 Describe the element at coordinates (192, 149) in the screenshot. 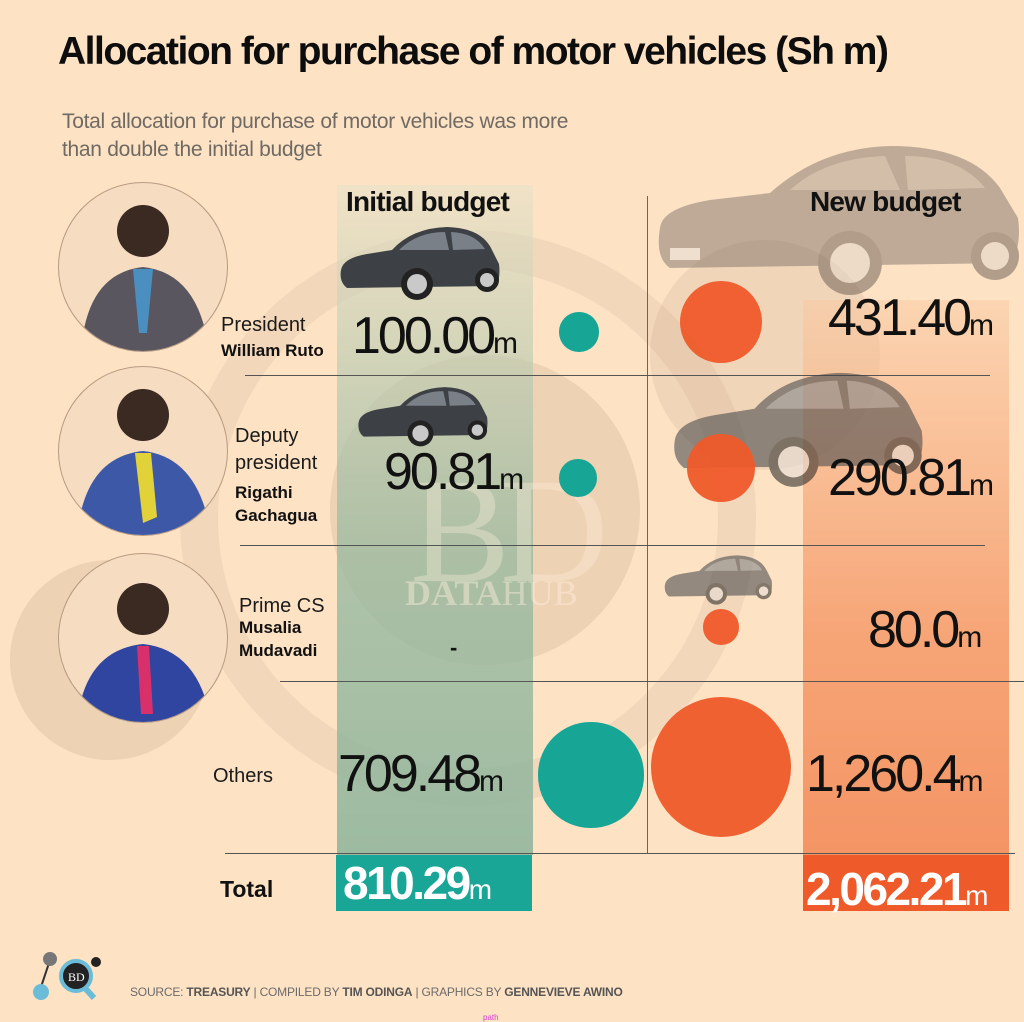

I see `subtitle-line-2: than double the initial budget` at that location.